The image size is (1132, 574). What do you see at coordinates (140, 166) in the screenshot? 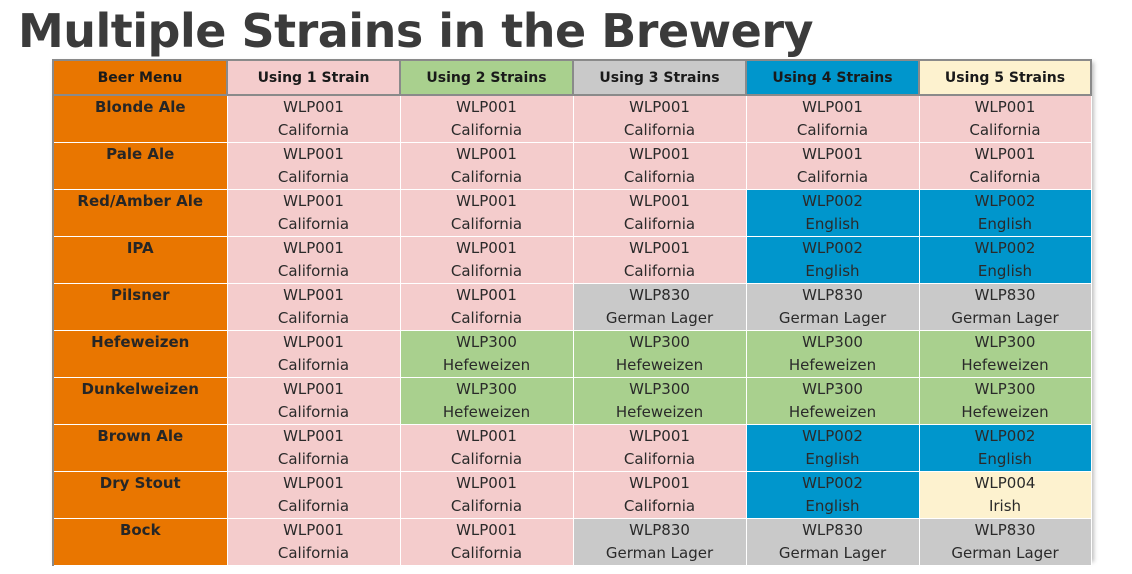
I see `beer-name-cell: Pale Ale` at bounding box center [140, 166].